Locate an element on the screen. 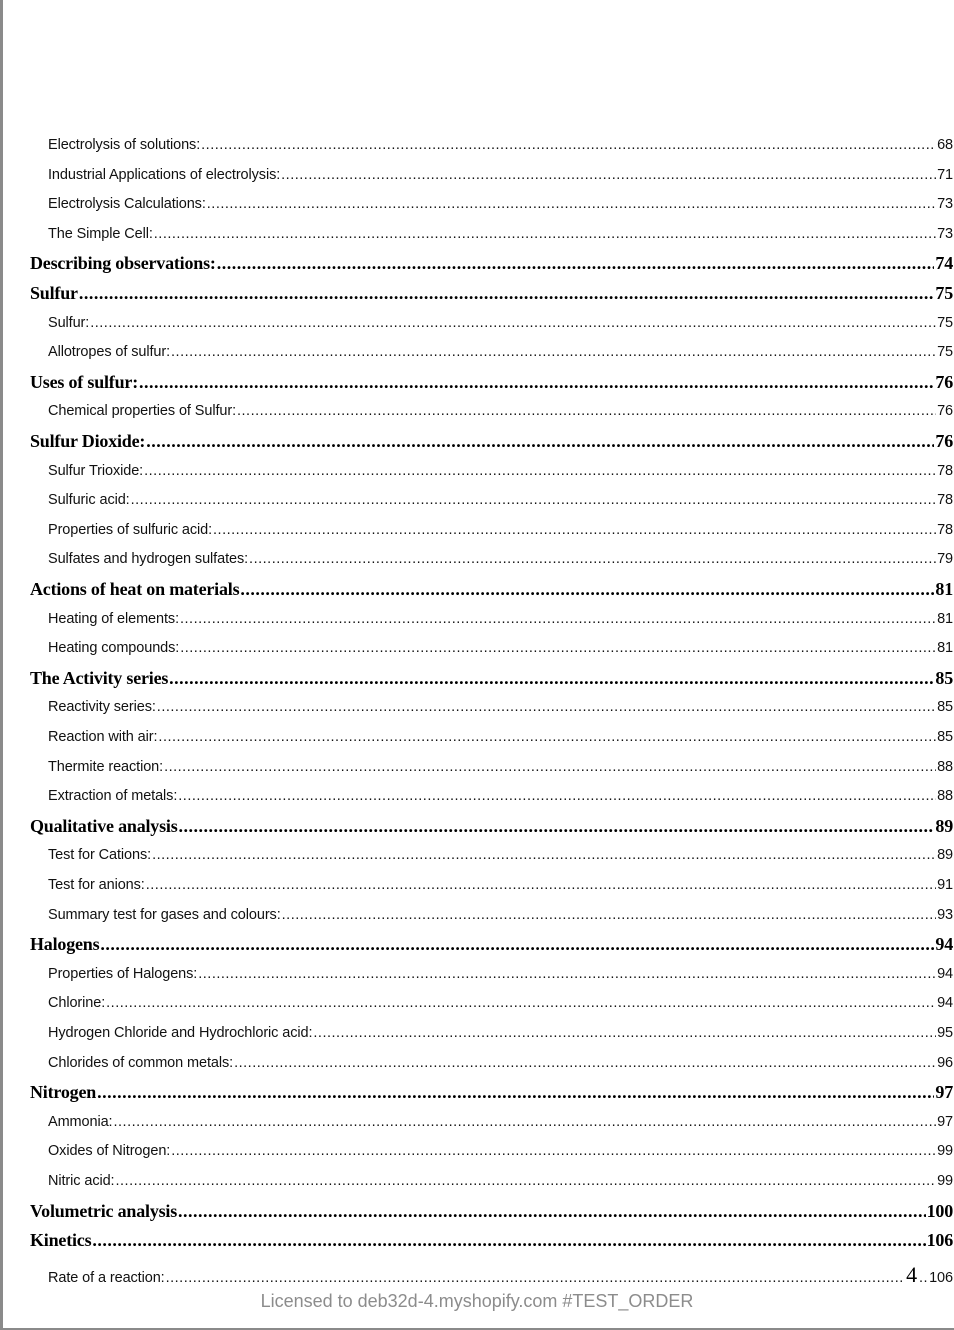 Image resolution: width=954 pixels, height=1330 pixels. toc-entry-page: 81 is located at coordinates (945, 618).